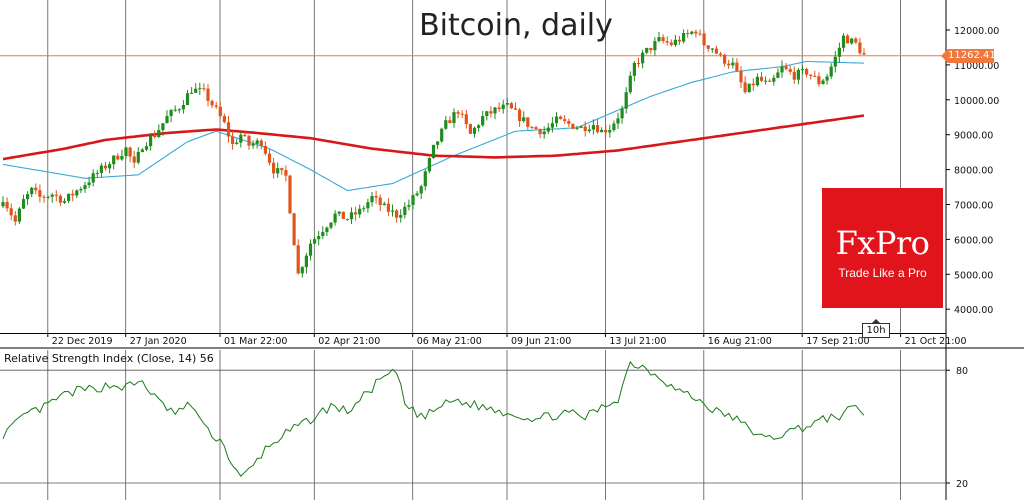 This screenshot has height=500, width=1024. I want to click on rsi-title: Relative Strength Index (Close, 14) 56, so click(109, 358).